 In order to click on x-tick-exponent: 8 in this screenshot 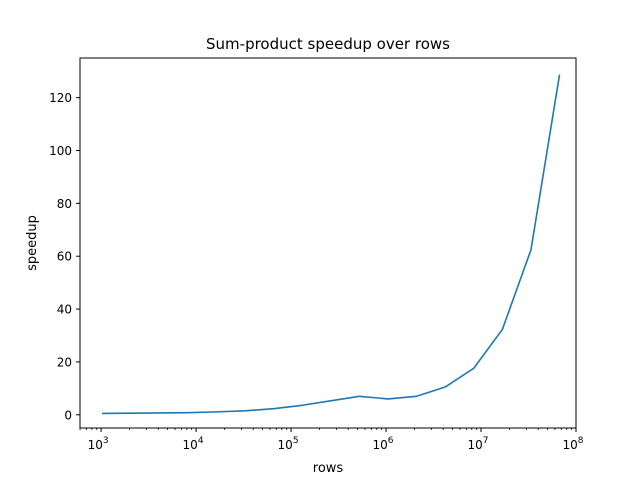, I will do `click(581, 441)`.